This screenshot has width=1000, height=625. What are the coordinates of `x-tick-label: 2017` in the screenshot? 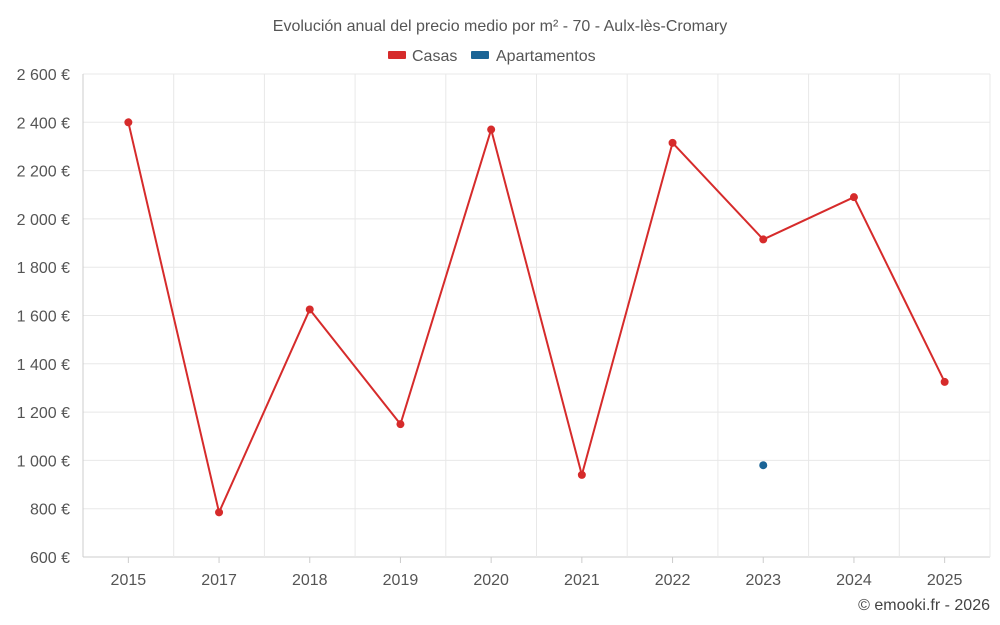 It's located at (219, 580).